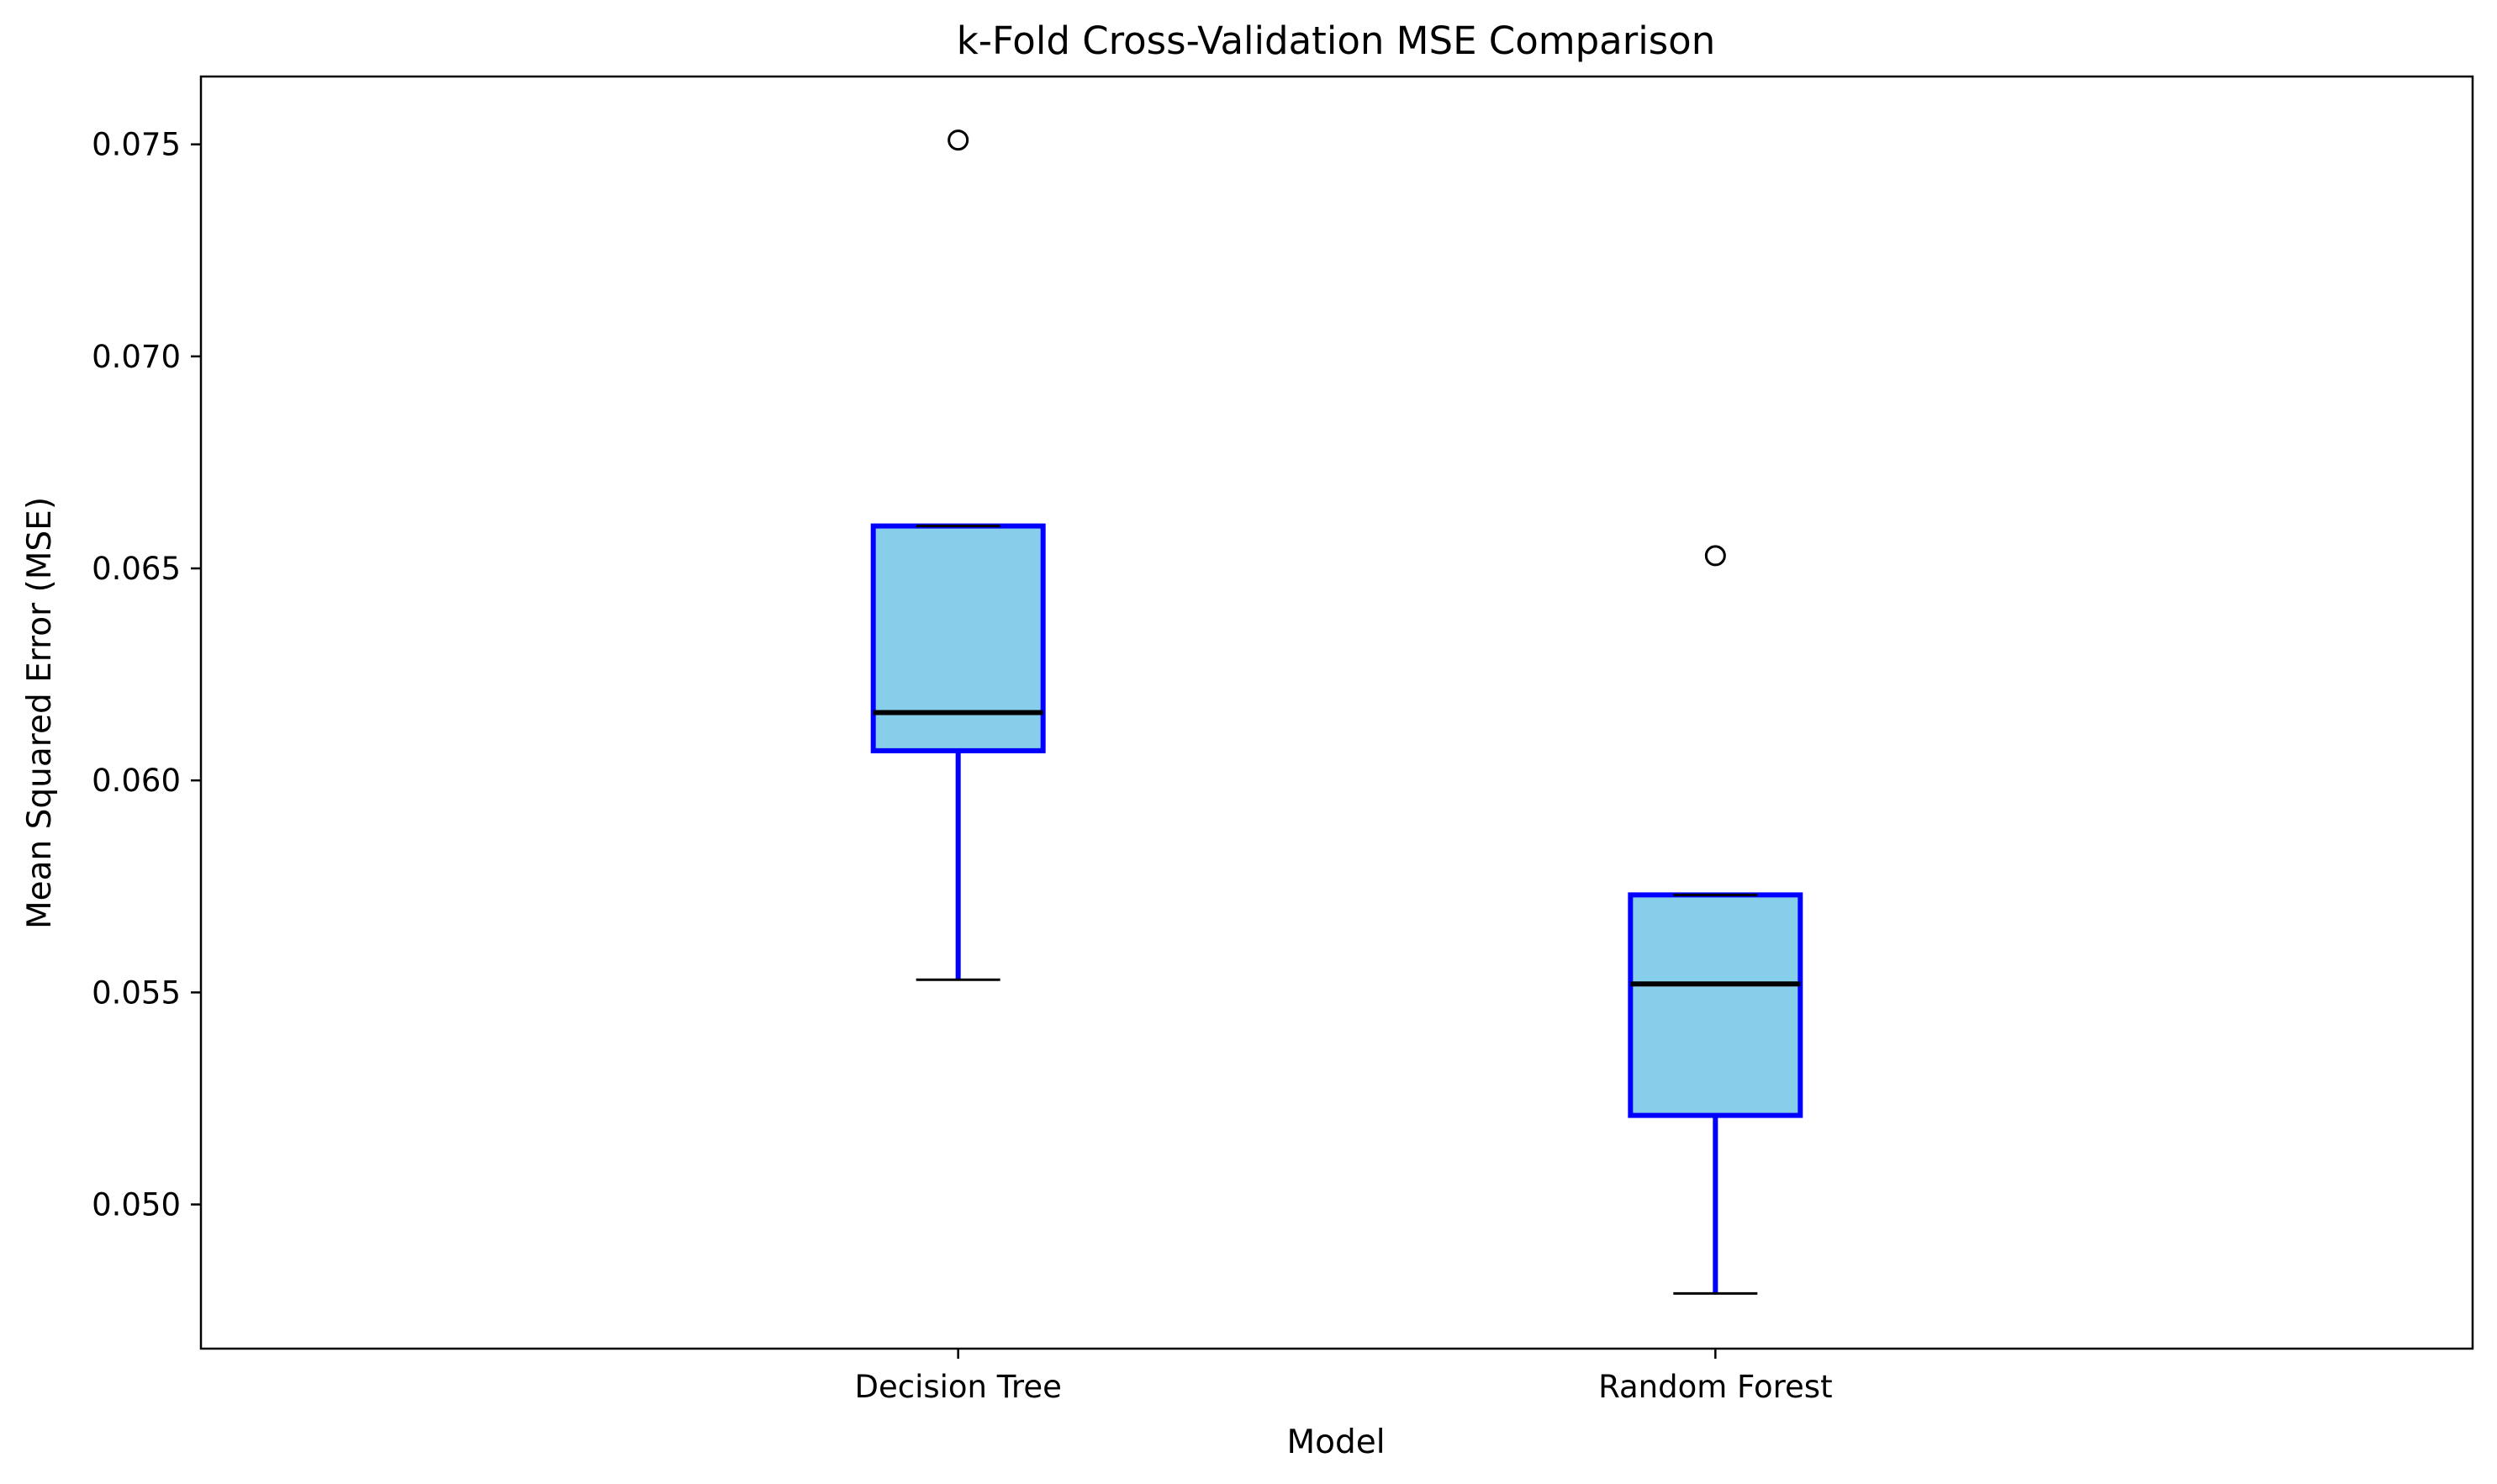 The image size is (2497, 1484). I want to click on y-axis-label: Mean Squared Error (MSE), so click(40, 713).